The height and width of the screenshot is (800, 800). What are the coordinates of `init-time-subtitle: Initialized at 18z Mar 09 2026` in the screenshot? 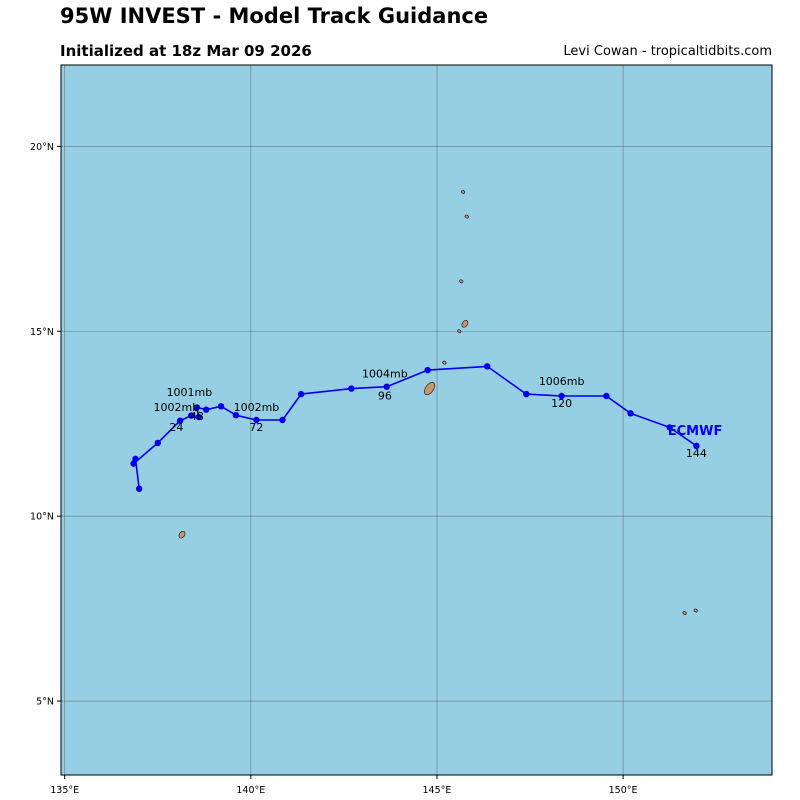 It's located at (186, 51).